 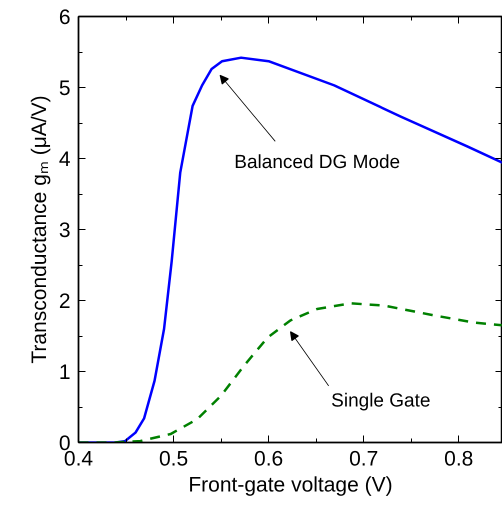 What do you see at coordinates (363, 459) in the screenshot?
I see `x-tick-label: 0.7` at bounding box center [363, 459].